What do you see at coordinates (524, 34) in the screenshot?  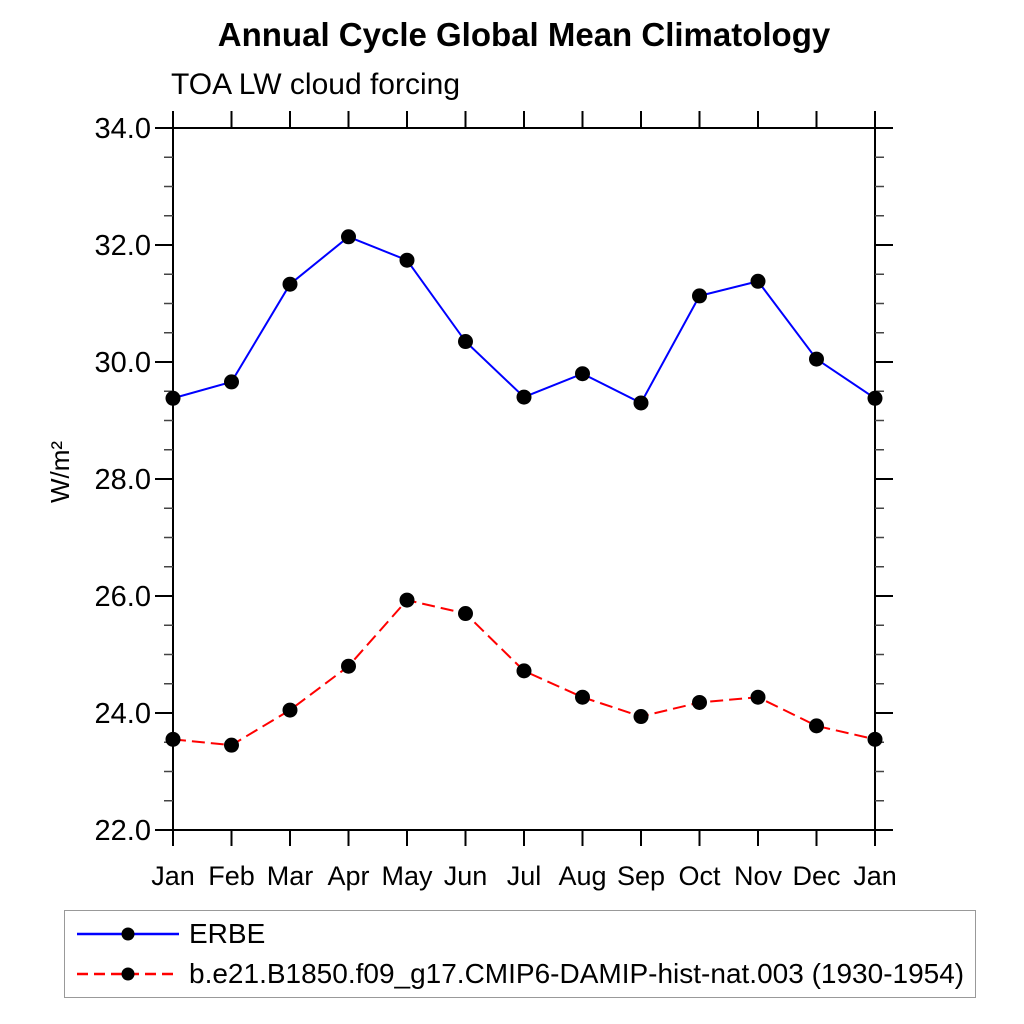 I see `chart-title: Annual Cycle Global Mean Climatology` at bounding box center [524, 34].